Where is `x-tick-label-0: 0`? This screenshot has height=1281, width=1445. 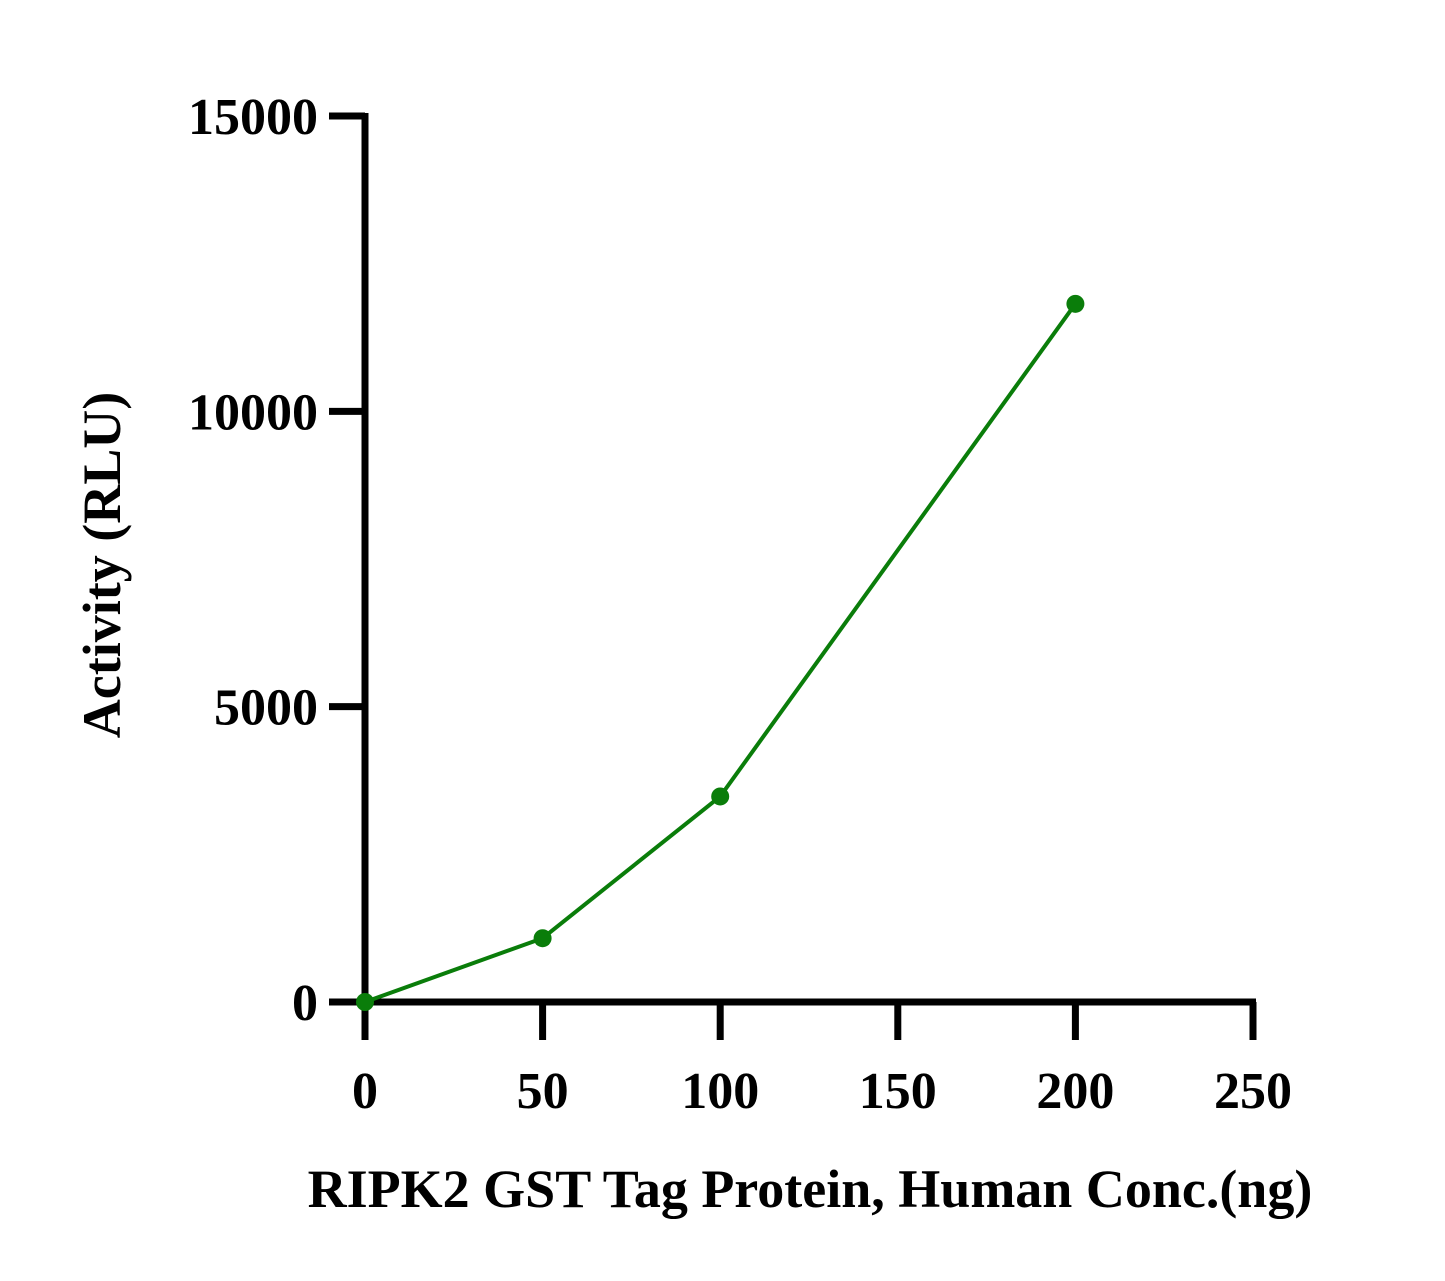
x-tick-label-0: 0 is located at coordinates (365, 1091).